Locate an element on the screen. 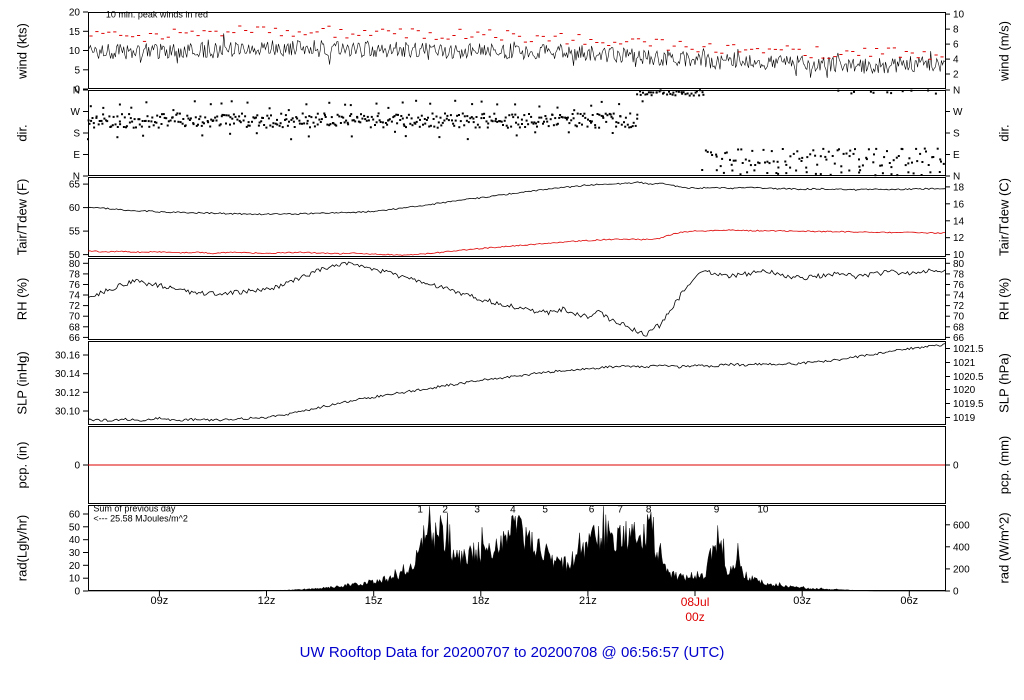 This screenshot has width=1024, height=700. annotation: 3 is located at coordinates (477, 510).